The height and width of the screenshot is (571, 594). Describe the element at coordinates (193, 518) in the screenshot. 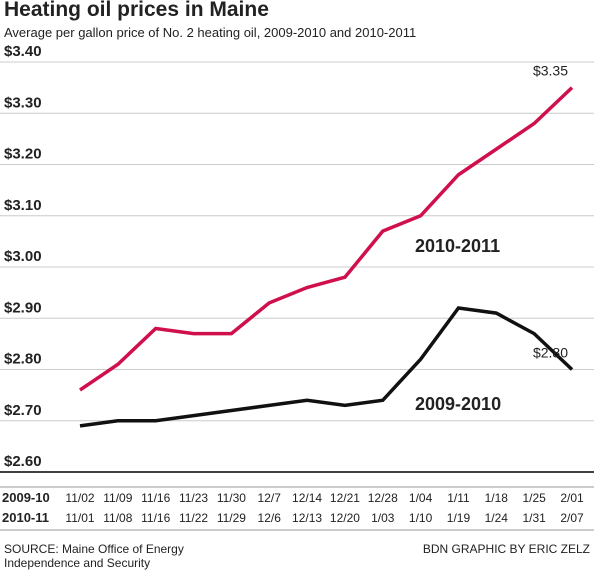

I see `x-tick-label: 11/22` at that location.